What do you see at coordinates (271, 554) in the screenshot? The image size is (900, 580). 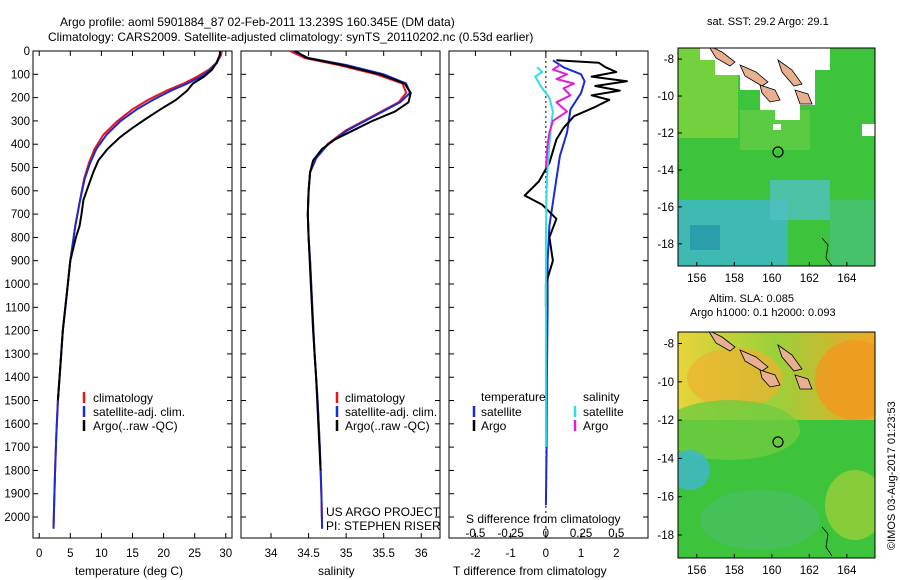 I see `x-tick-label: 34` at bounding box center [271, 554].